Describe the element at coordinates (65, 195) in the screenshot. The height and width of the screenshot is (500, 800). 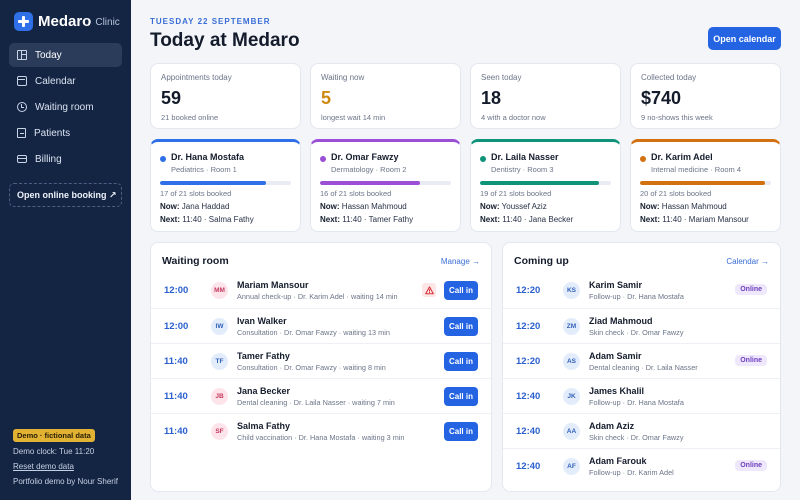
I see `open-online-booking-button: Open online booking ↗` at that location.